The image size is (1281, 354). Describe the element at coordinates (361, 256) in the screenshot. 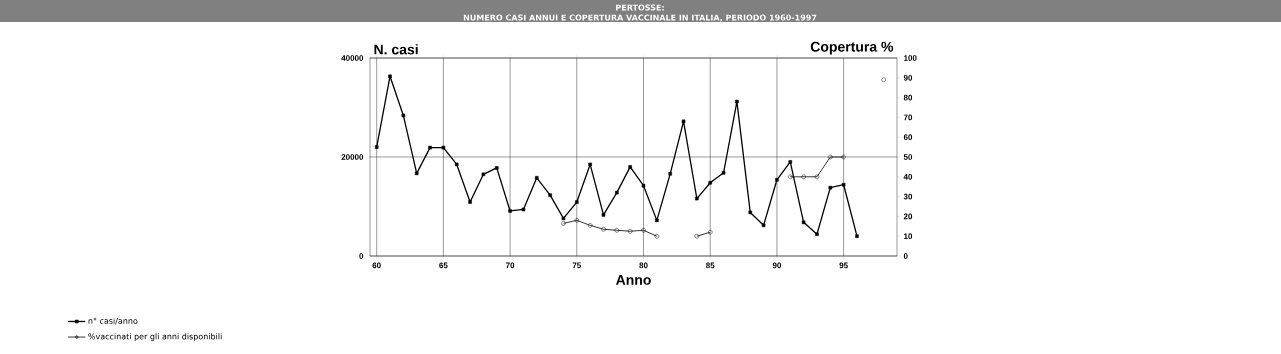

I see `y-tick-label: 0` at that location.